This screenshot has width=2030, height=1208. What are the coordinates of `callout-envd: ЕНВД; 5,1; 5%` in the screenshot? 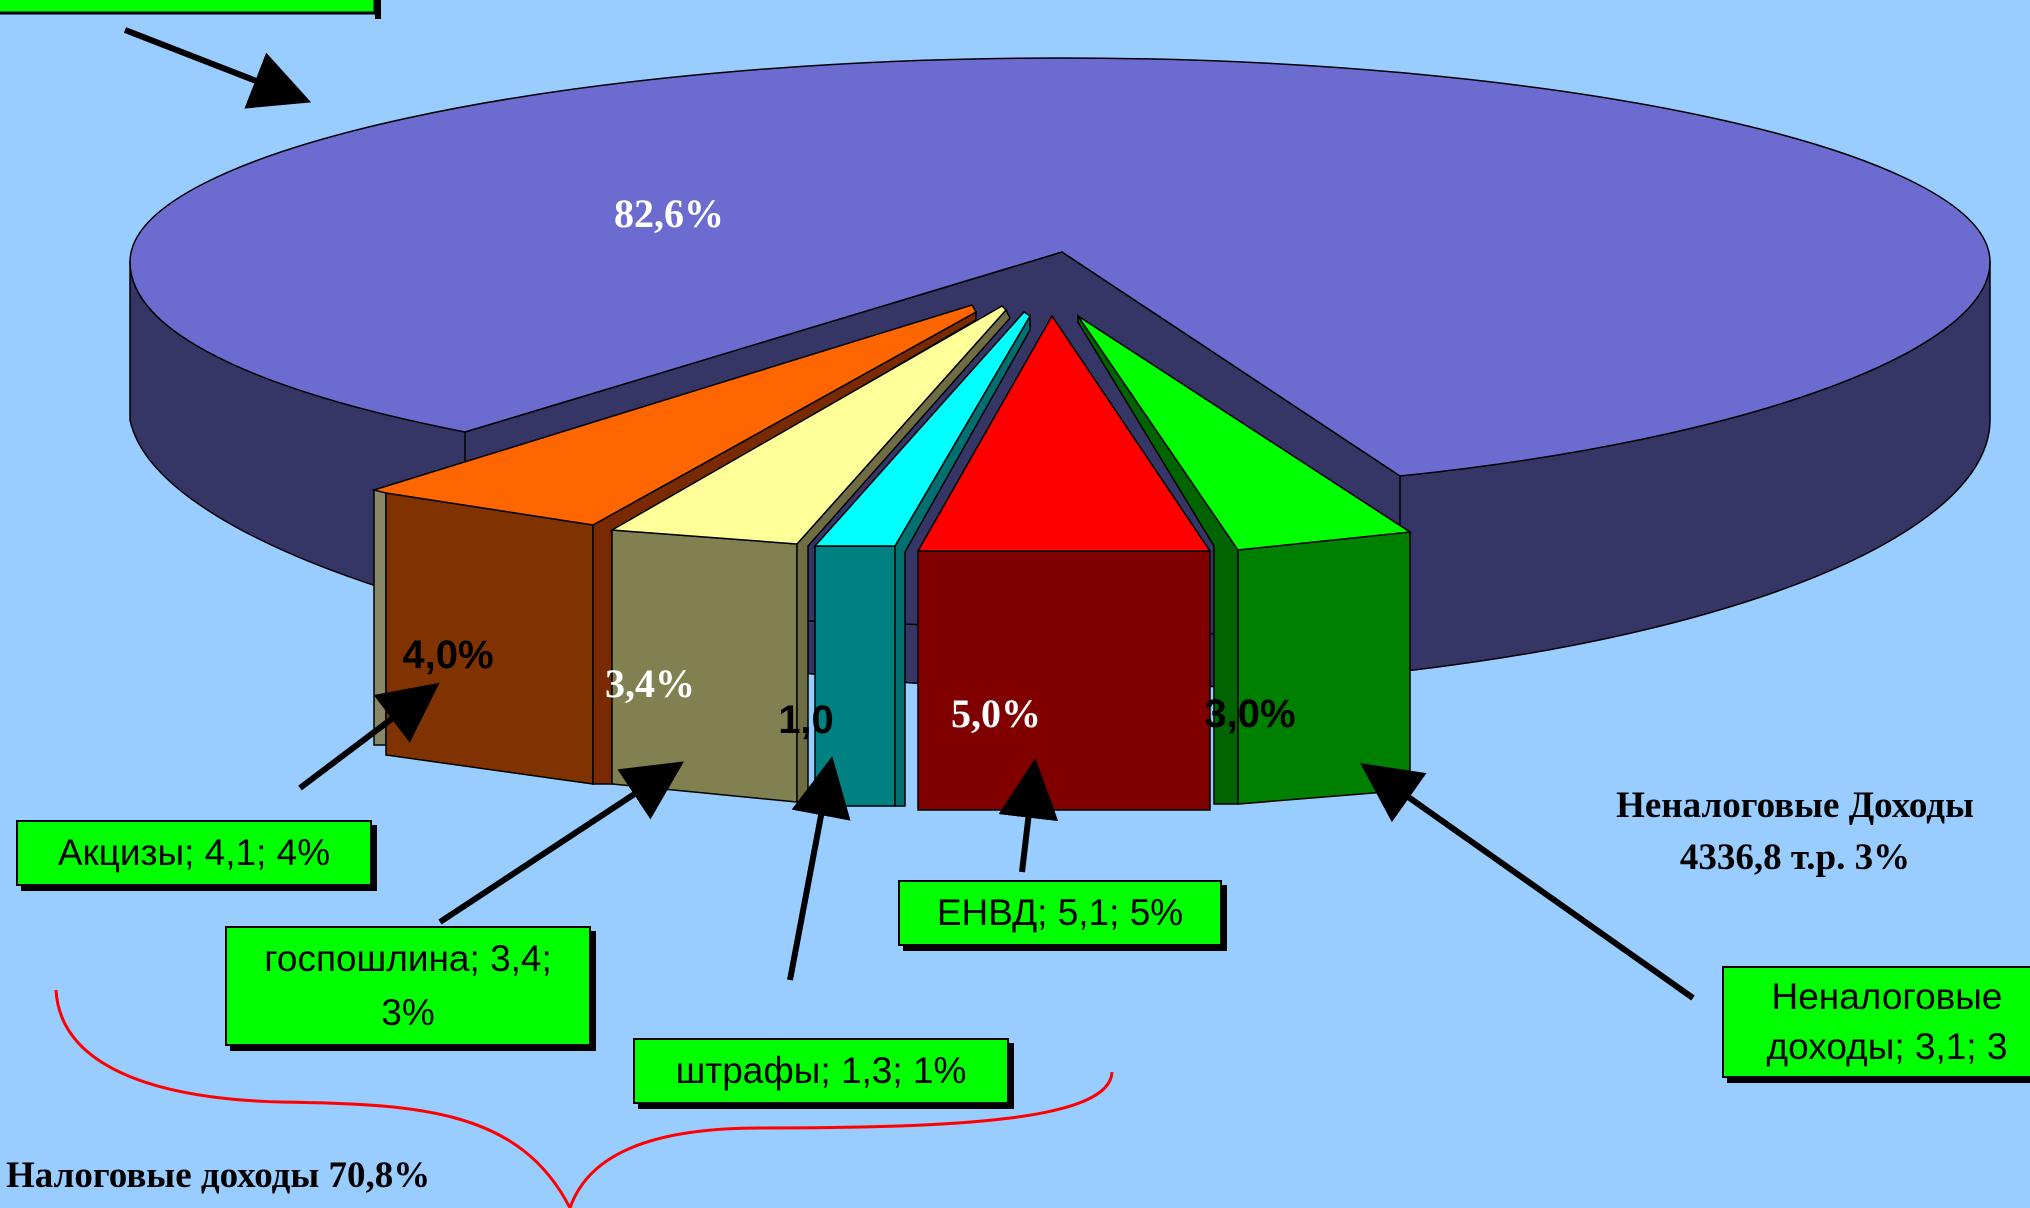 It's located at (1060, 913).